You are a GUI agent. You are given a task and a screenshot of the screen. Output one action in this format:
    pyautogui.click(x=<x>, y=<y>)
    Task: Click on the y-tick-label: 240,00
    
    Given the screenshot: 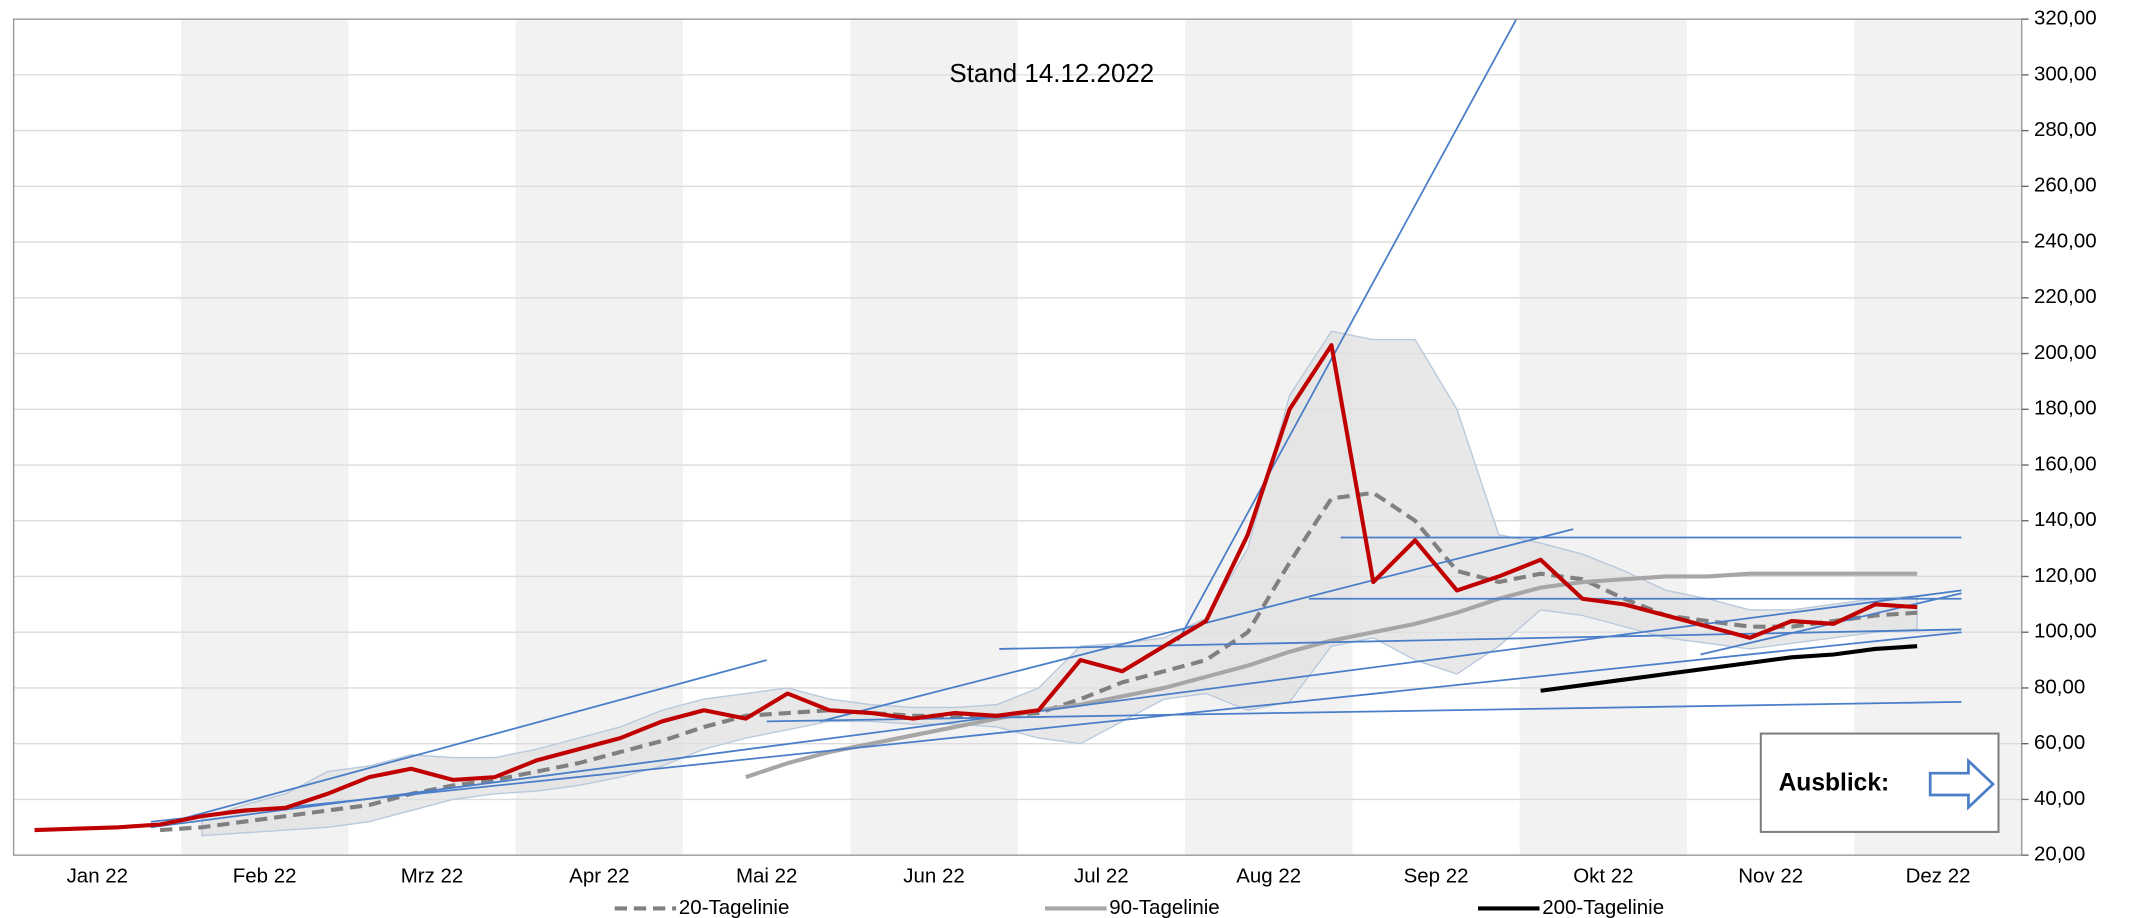 What is the action you would take?
    pyautogui.click(x=2065, y=240)
    